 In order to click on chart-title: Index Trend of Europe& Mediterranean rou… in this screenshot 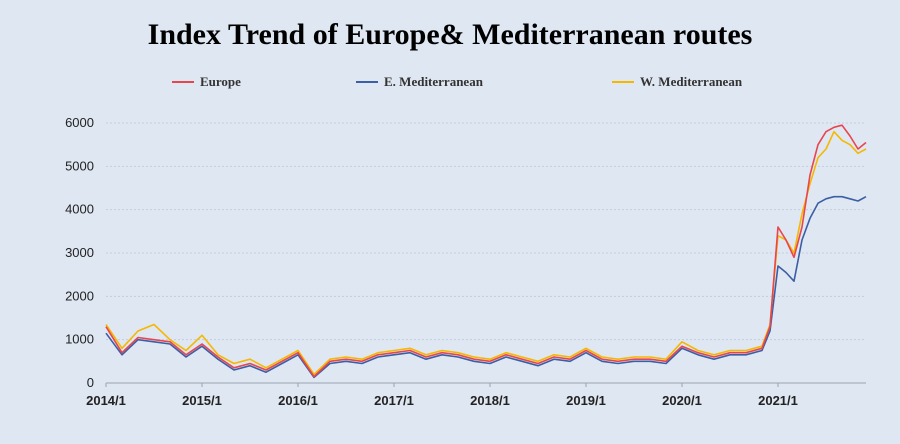, I will do `click(450, 34)`.